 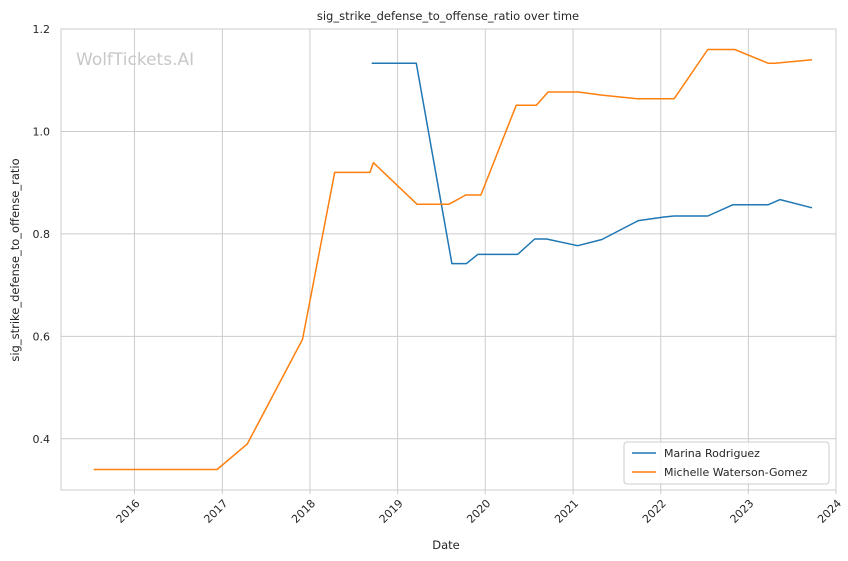 I want to click on y-axis-ticks: 0.4 0.6 0.8 1.0 1.2, so click(x=42, y=234).